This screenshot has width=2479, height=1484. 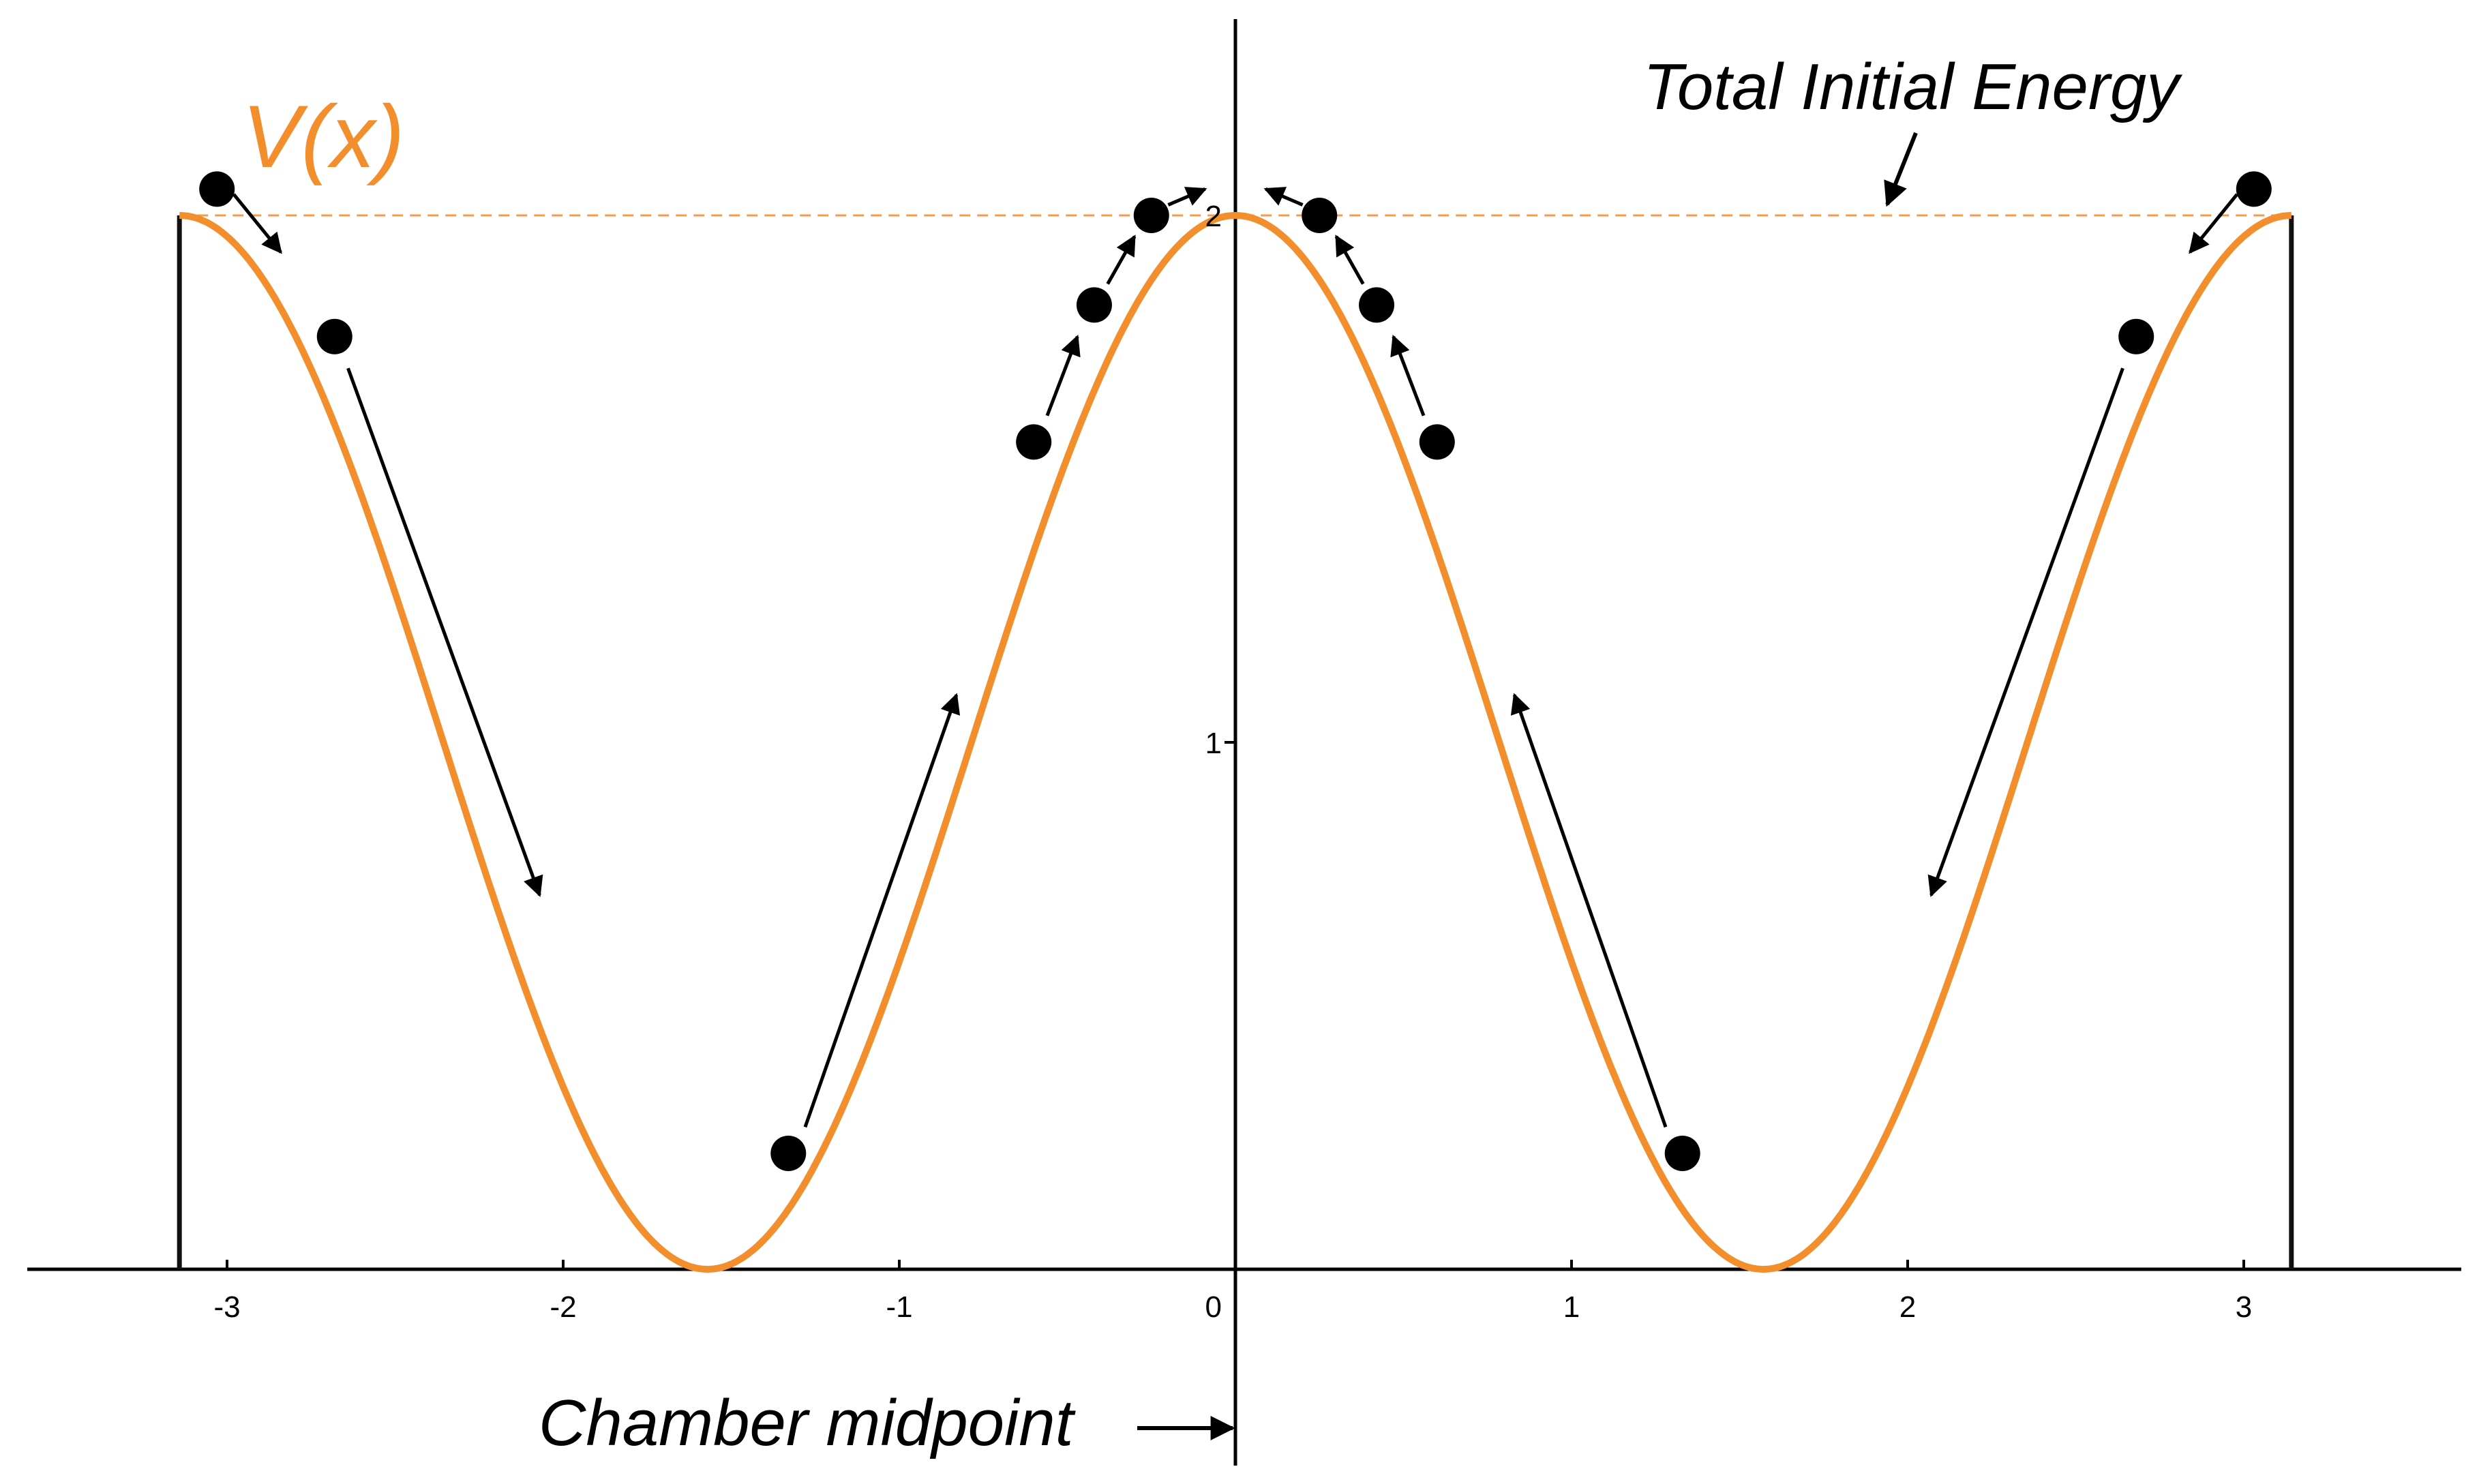 I want to click on y-tick-label: 1, so click(x=1213, y=743).